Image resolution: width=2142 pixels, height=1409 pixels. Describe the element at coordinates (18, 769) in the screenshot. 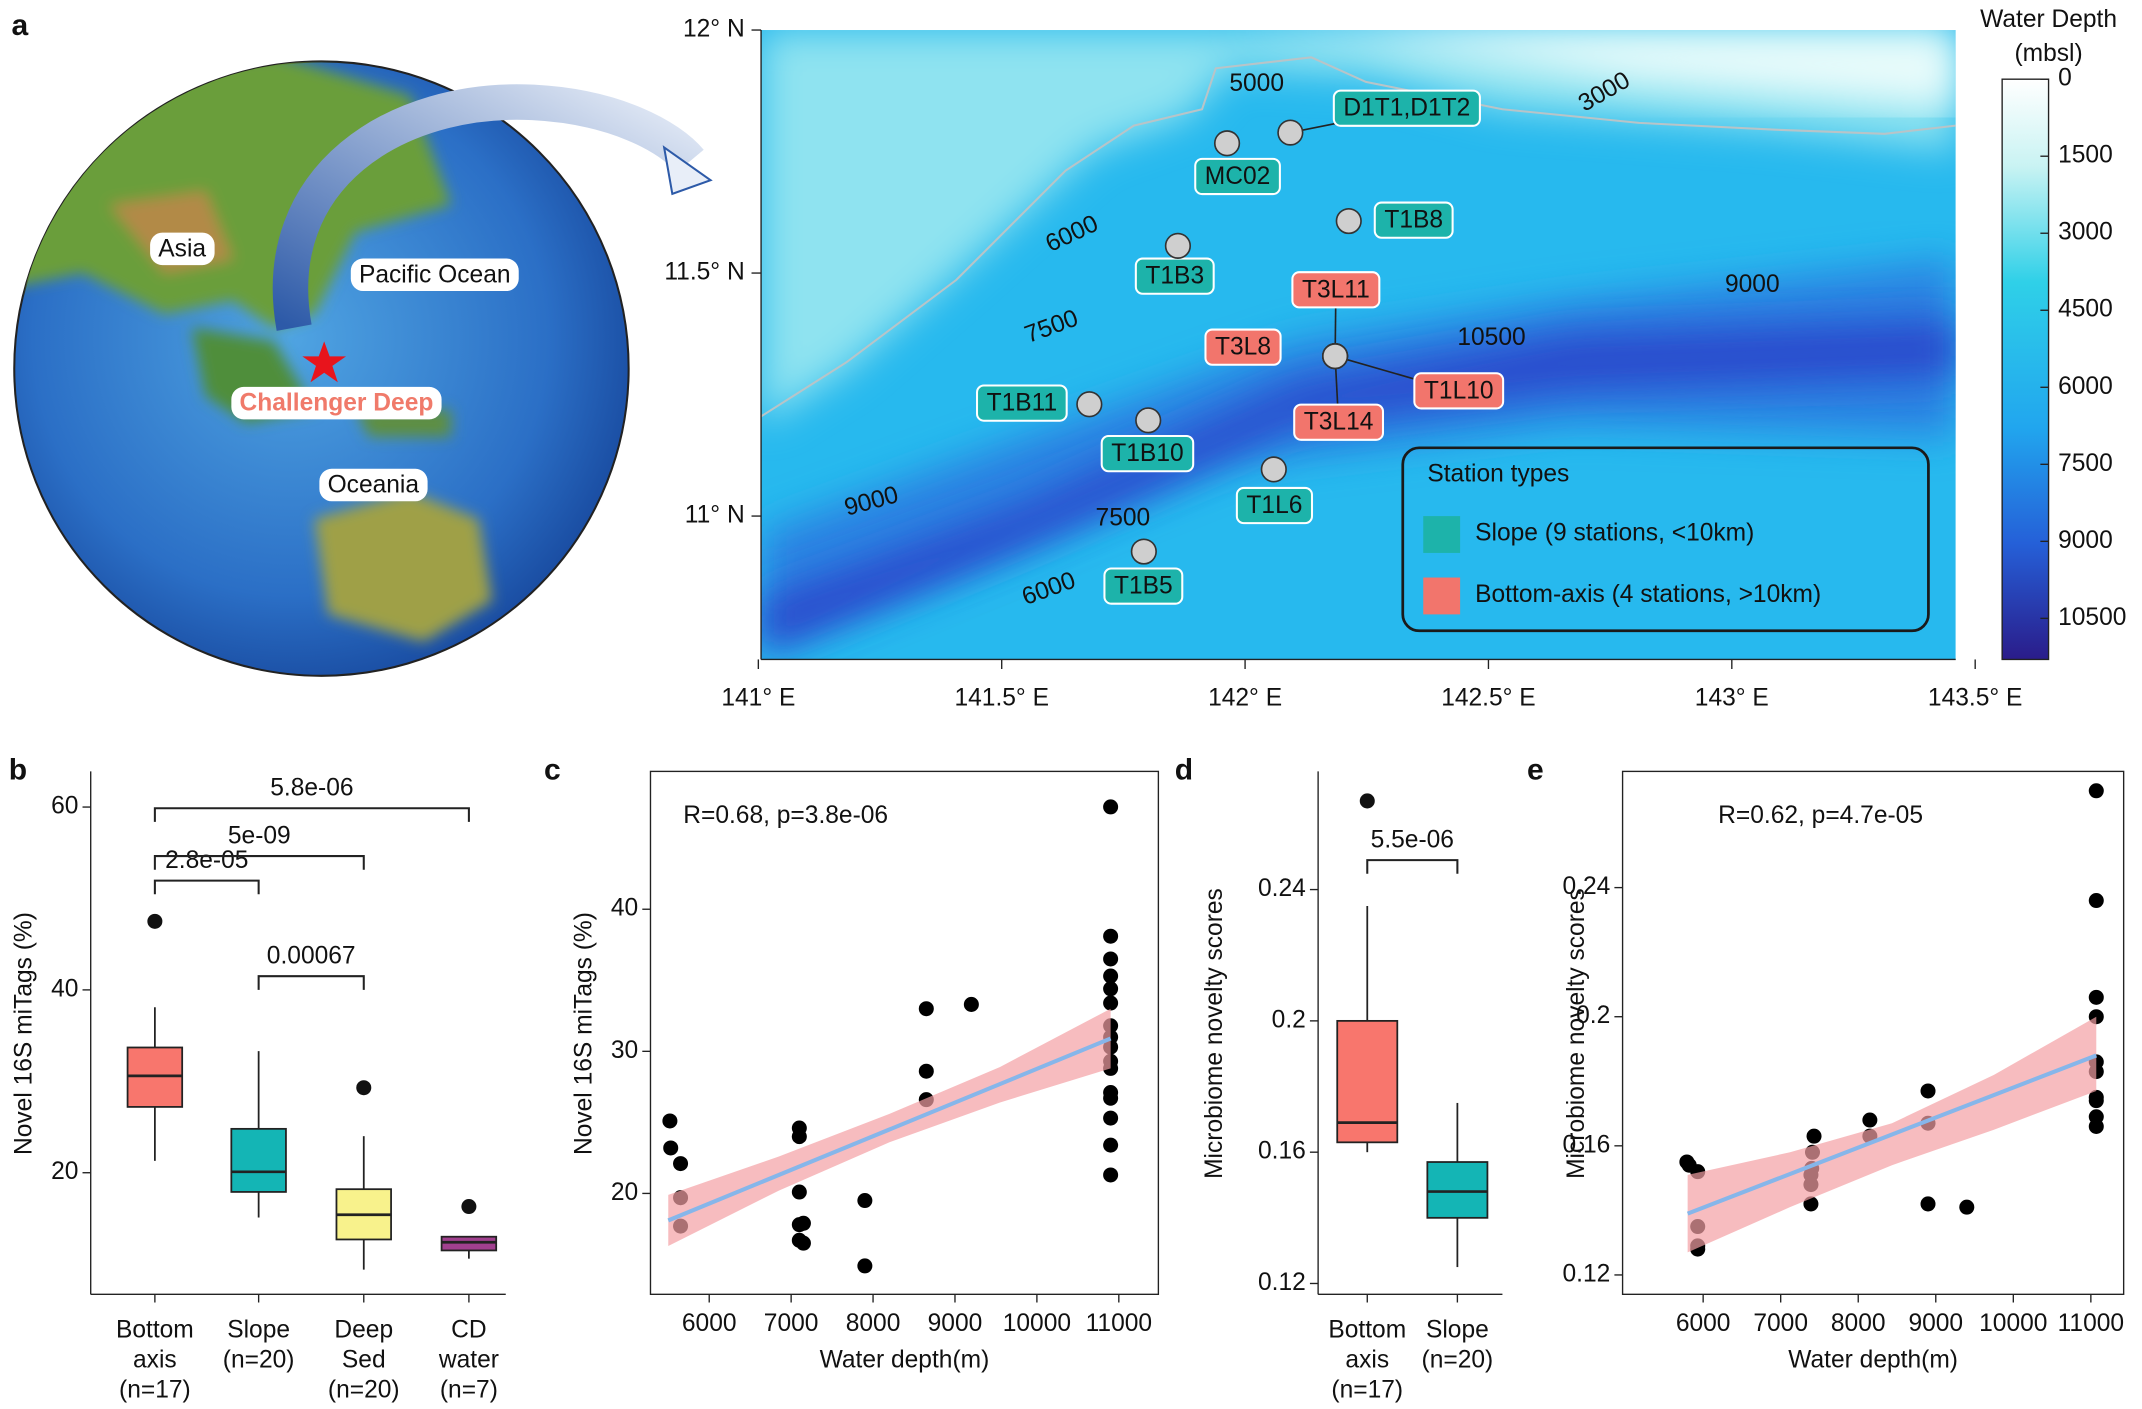

I see `panel-label: b` at that location.